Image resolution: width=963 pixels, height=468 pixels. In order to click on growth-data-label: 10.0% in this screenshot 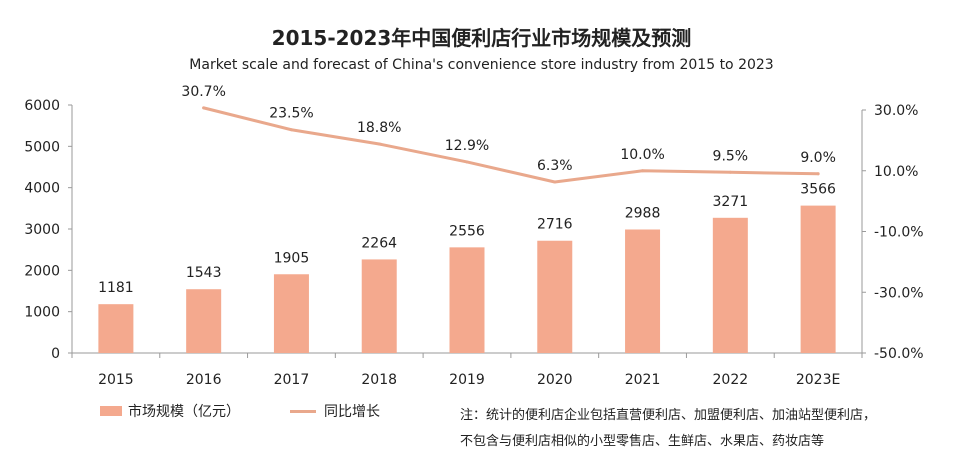, I will do `click(642, 155)`.